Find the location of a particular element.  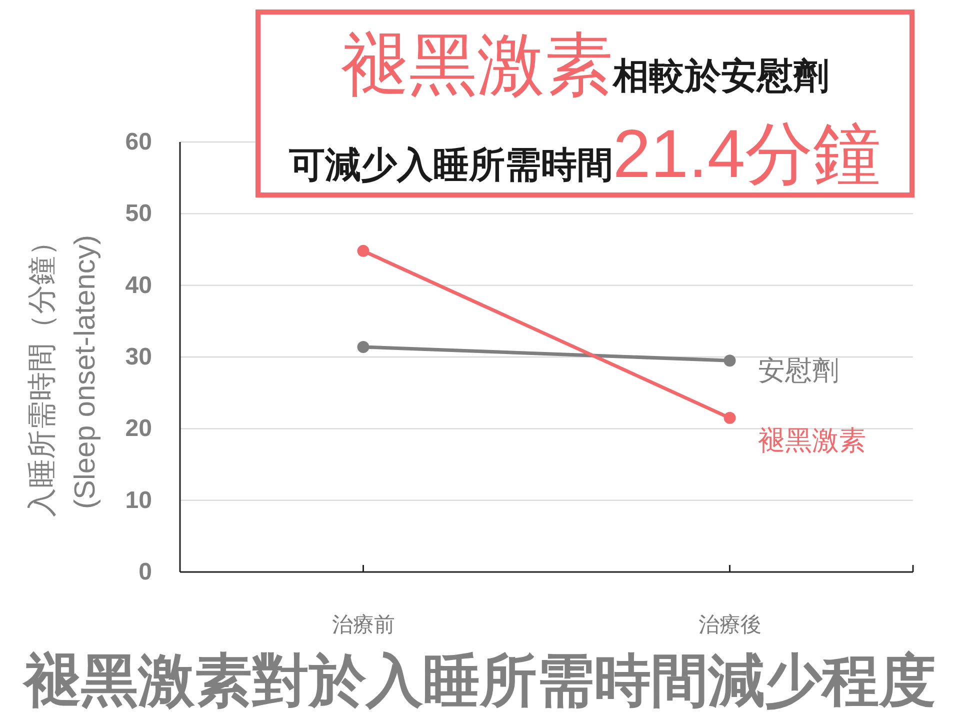

text: 褪黑激素對於入睡所需時間減少程度 is located at coordinates (479, 681).